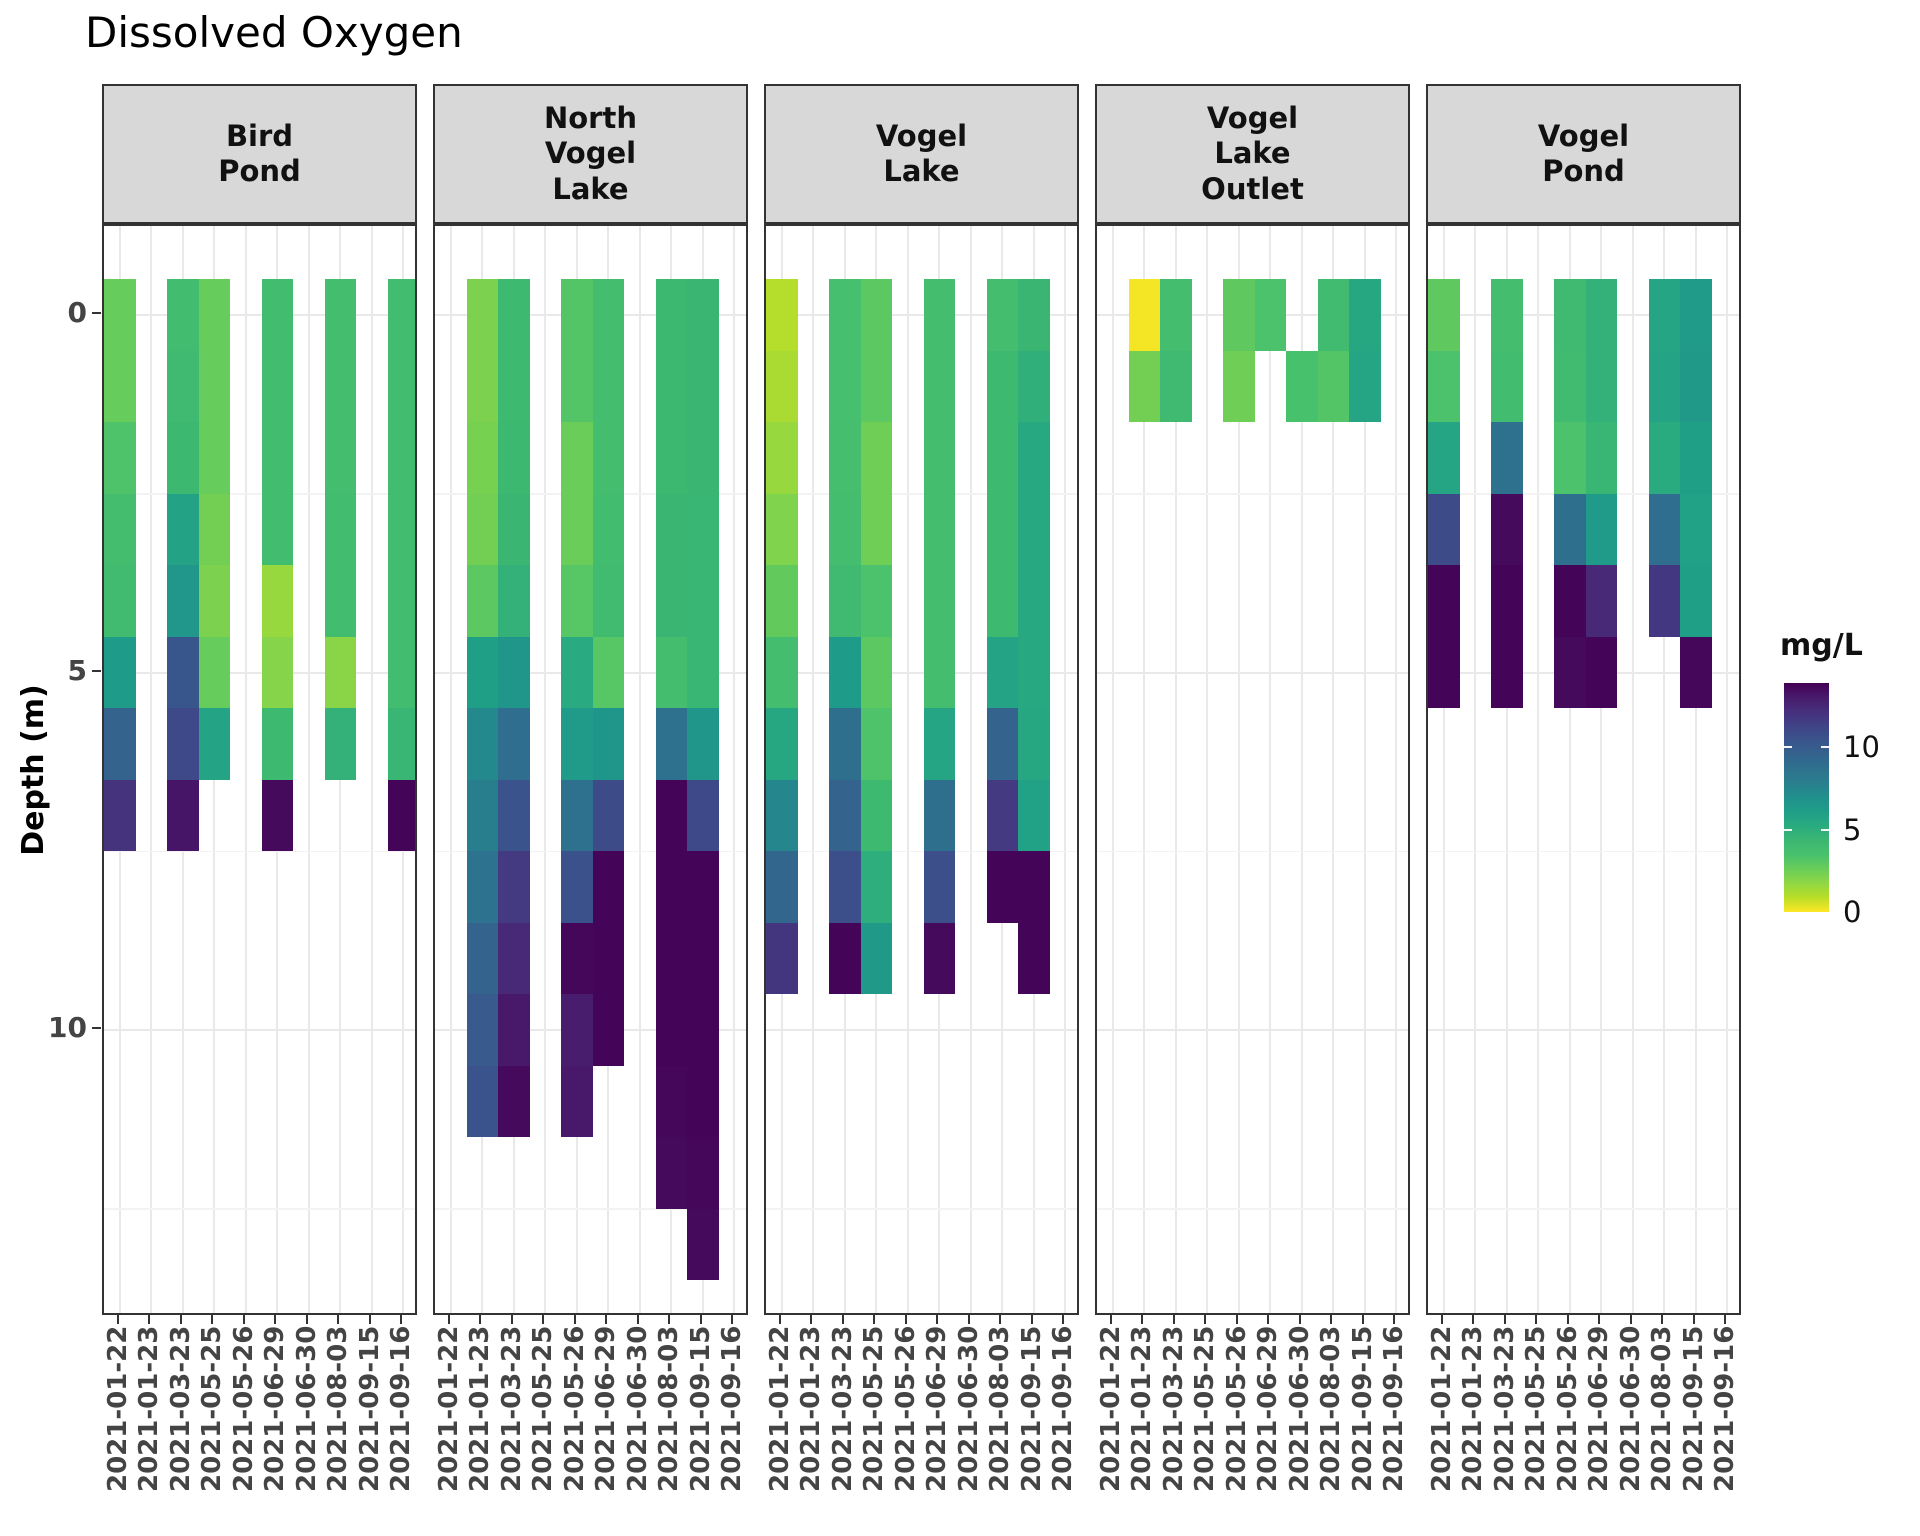  Describe the element at coordinates (1806, 797) in the screenshot. I see `legend-gradient-bar` at that location.